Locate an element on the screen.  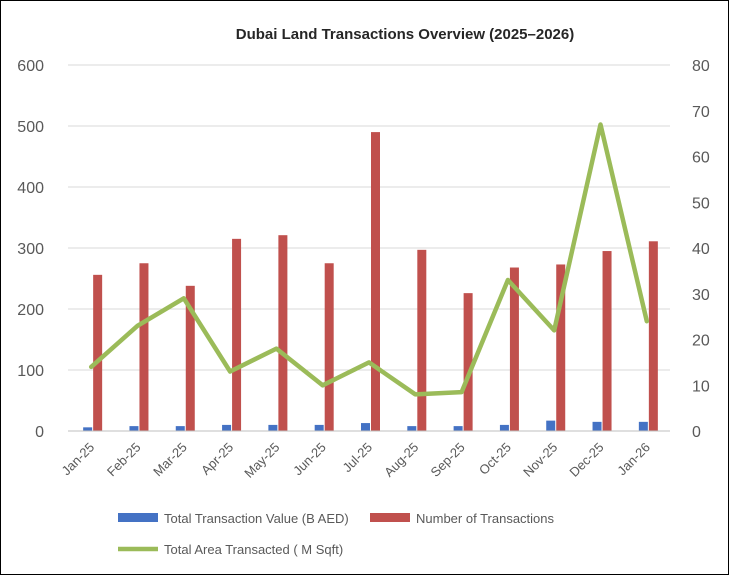
y-right-tick-label: 60 is located at coordinates (701, 158).